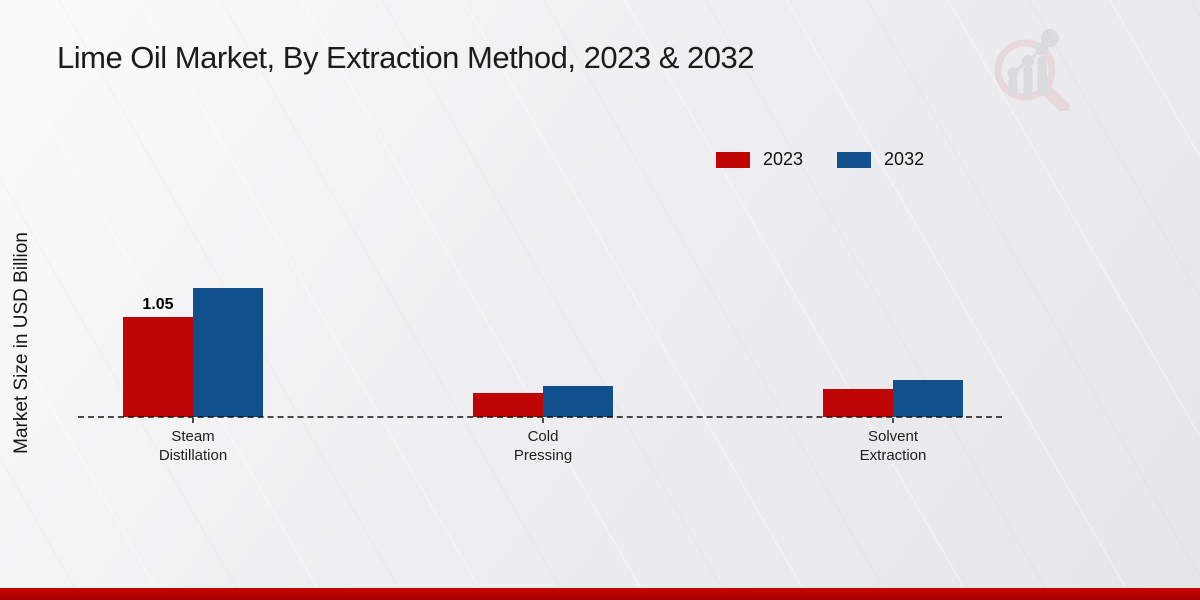 The width and height of the screenshot is (1200, 600). What do you see at coordinates (904, 159) in the screenshot?
I see `legend-label-2032: 2032` at bounding box center [904, 159].